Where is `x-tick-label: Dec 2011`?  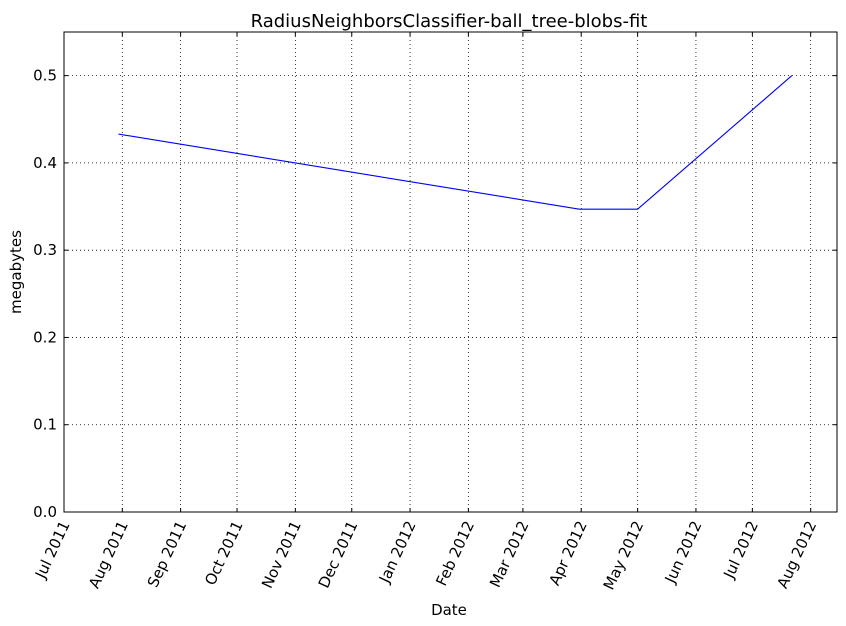 x-tick-label: Dec 2011 is located at coordinates (338, 554).